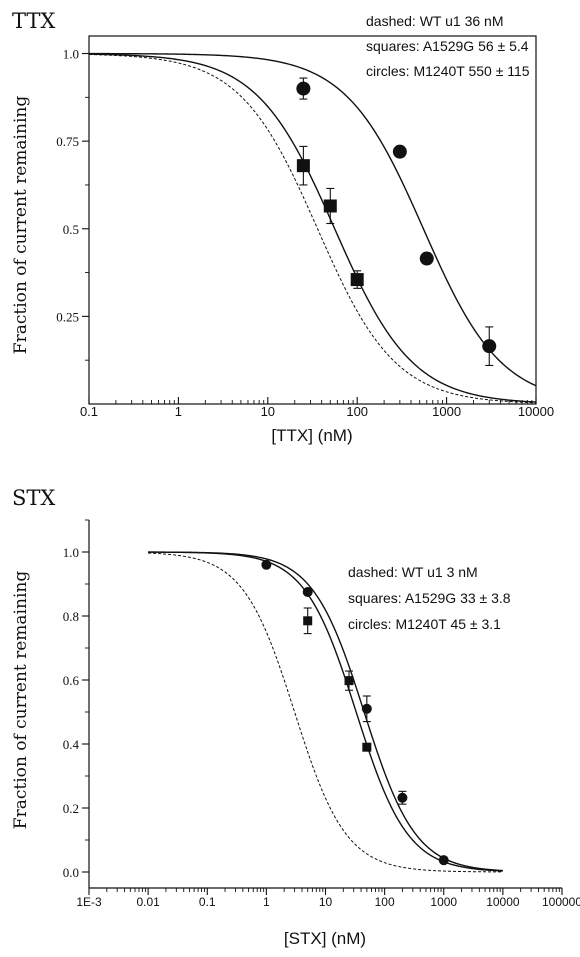  Describe the element at coordinates (71, 54) in the screenshot. I see `ttx-y-tick-label: 1.0` at that location.